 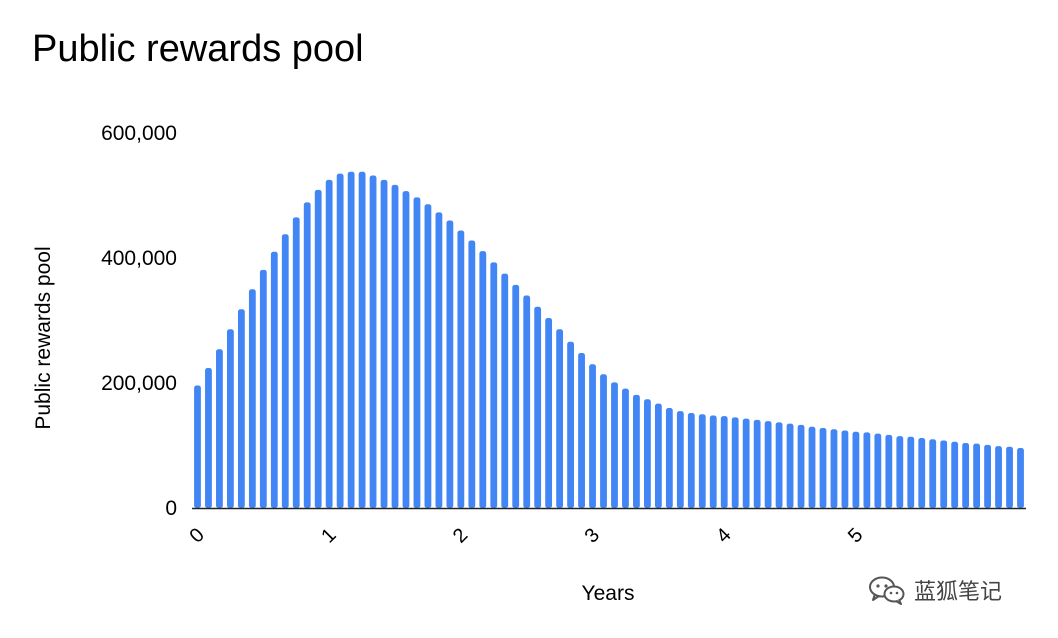 What do you see at coordinates (171, 508) in the screenshot?
I see `y-tick-label: 0` at bounding box center [171, 508].